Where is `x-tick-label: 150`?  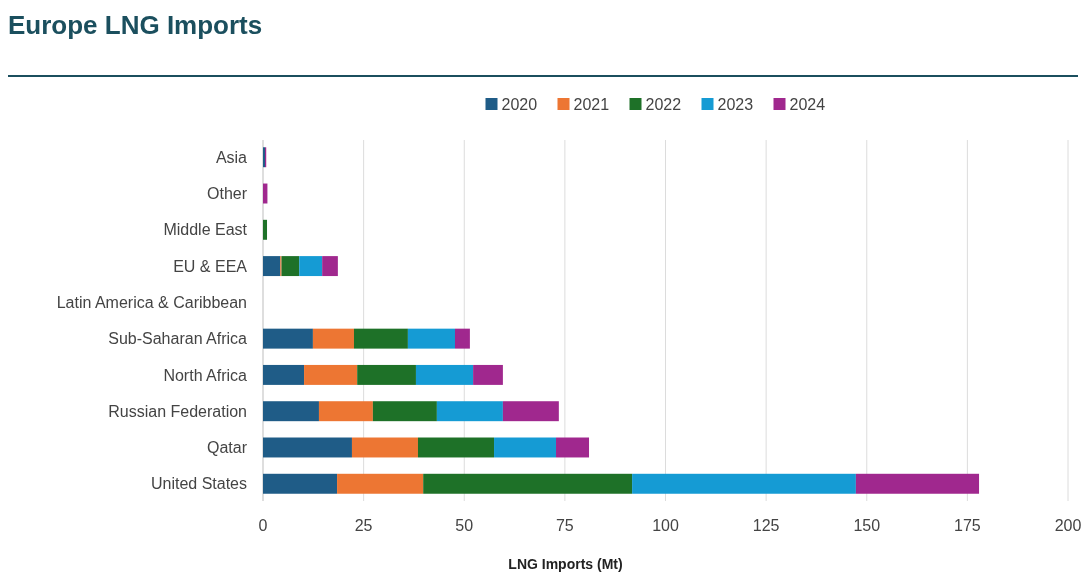
x-tick-label: 150 is located at coordinates (867, 525).